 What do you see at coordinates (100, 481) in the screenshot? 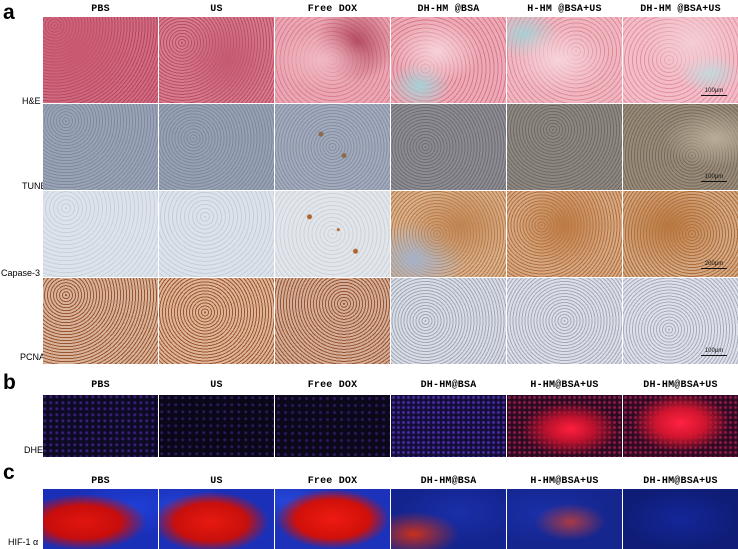
I see `column-header-c-1: PBS` at bounding box center [100, 481].